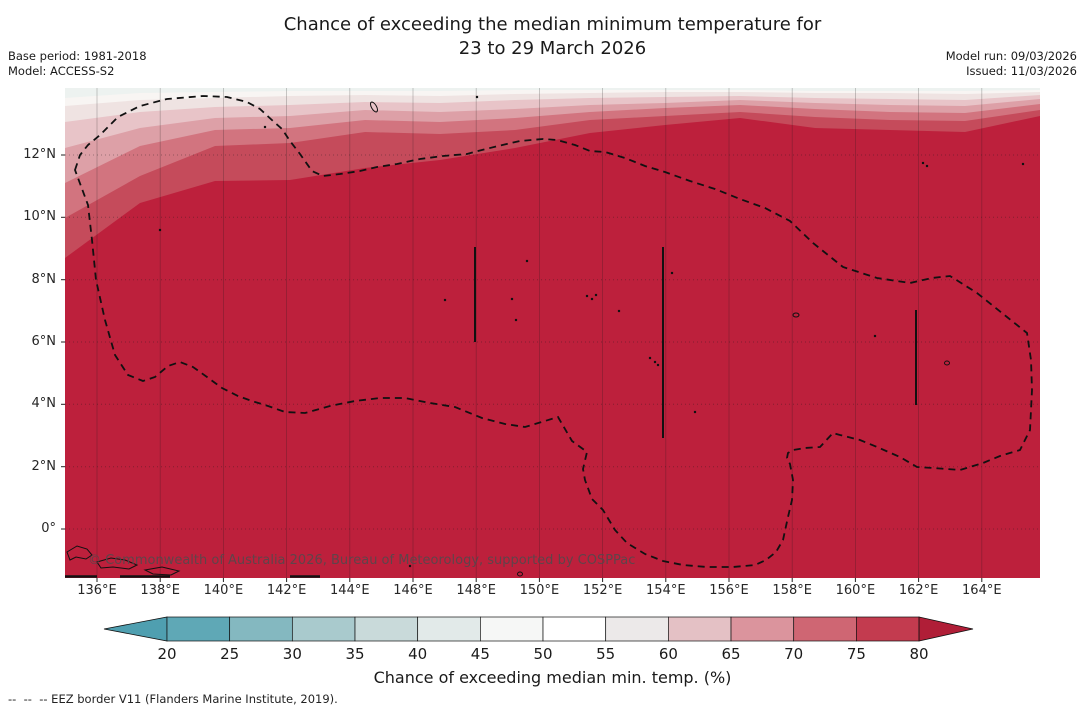  What do you see at coordinates (354, 654) in the screenshot?
I see `colorbar-tick-label: 35` at bounding box center [354, 654].